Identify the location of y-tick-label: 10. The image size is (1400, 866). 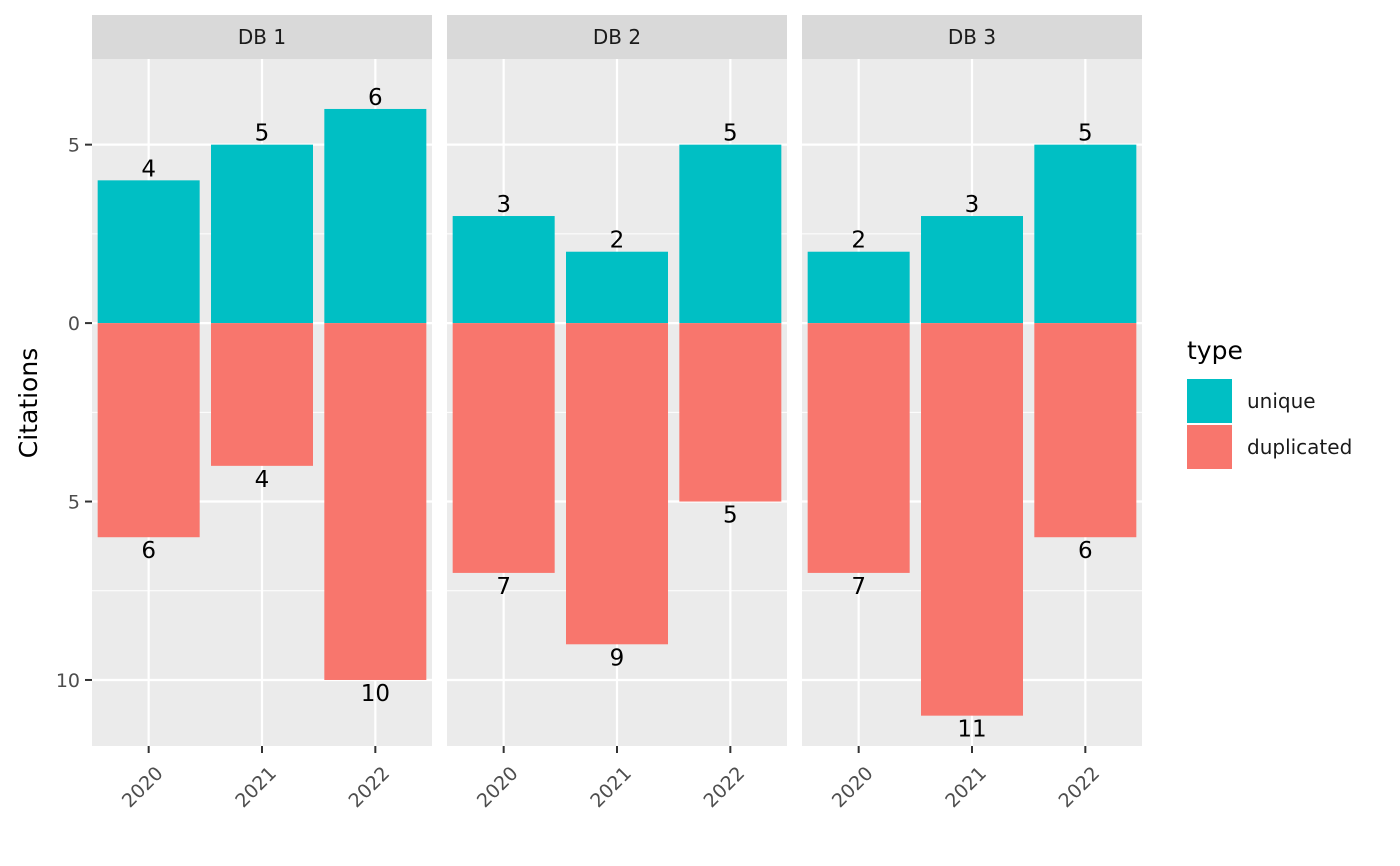
(68, 681).